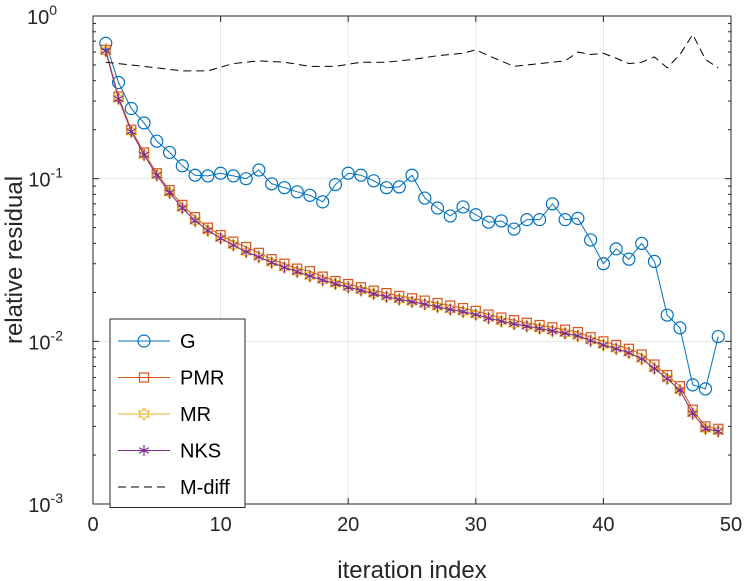 The height and width of the screenshot is (581, 747). I want to click on x-tick-label: 20, so click(348, 525).